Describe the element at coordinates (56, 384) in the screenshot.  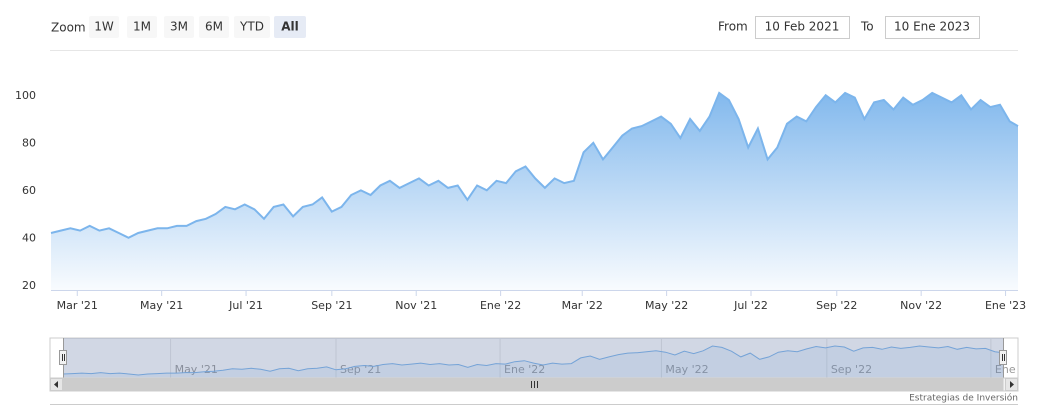
I see `scrollbar-left-arrow` at that location.